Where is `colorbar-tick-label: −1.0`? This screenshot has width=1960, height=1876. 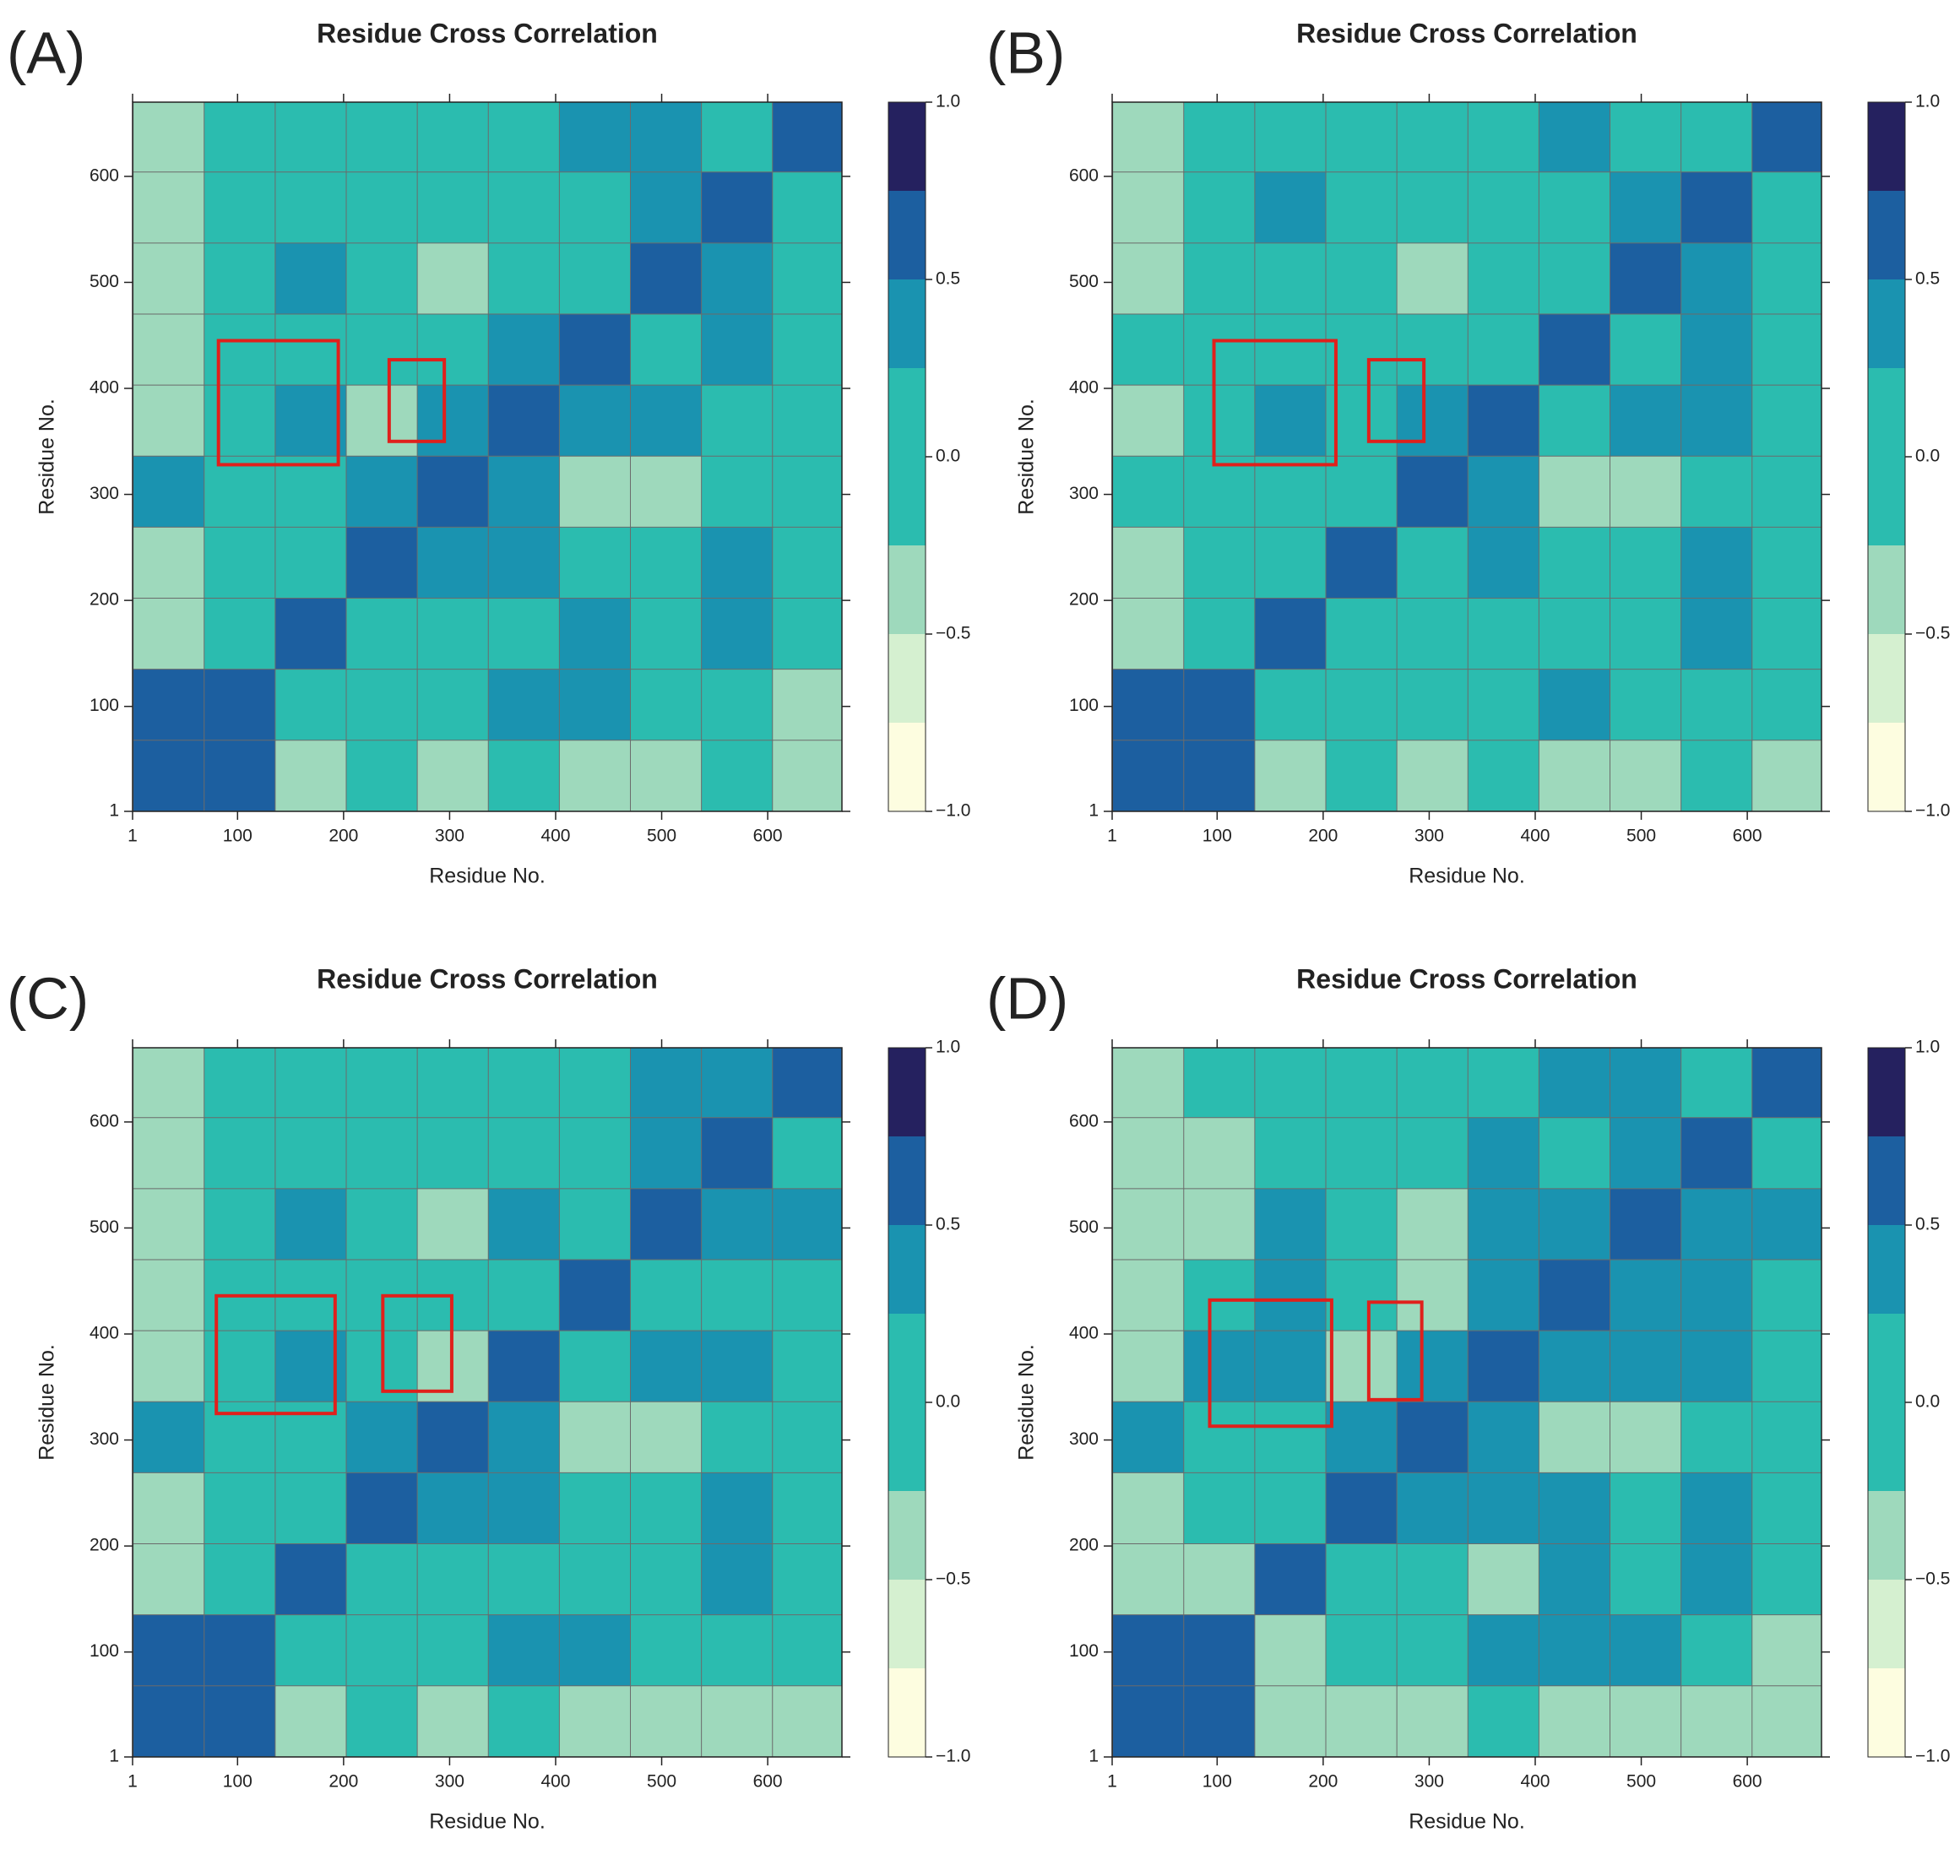 colorbar-tick-label: −1.0 is located at coordinates (953, 811).